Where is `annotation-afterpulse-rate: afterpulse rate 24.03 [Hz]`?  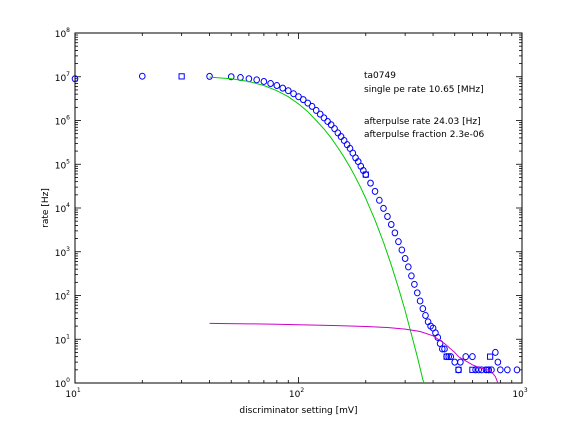
annotation-afterpulse-rate: afterpulse rate 24.03 [Hz] is located at coordinates (422, 122).